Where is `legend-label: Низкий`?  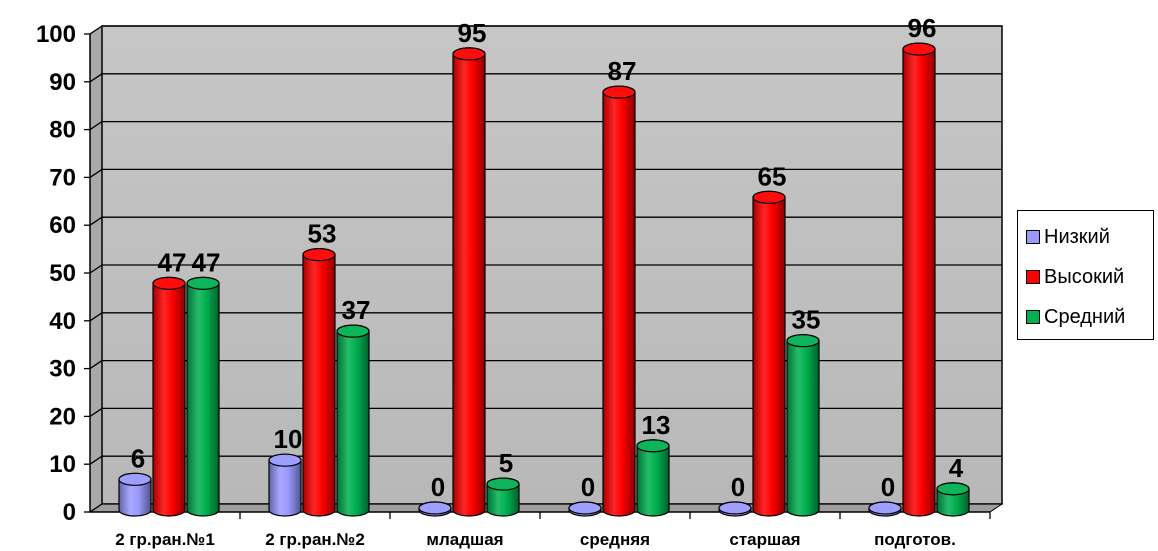
legend-label: Низкий is located at coordinates (1077, 236).